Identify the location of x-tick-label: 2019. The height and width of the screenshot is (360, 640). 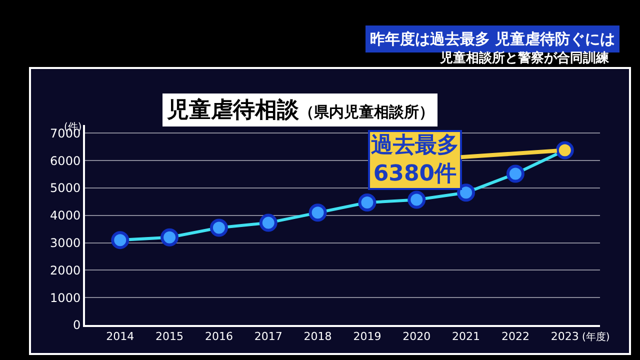
(367, 337).